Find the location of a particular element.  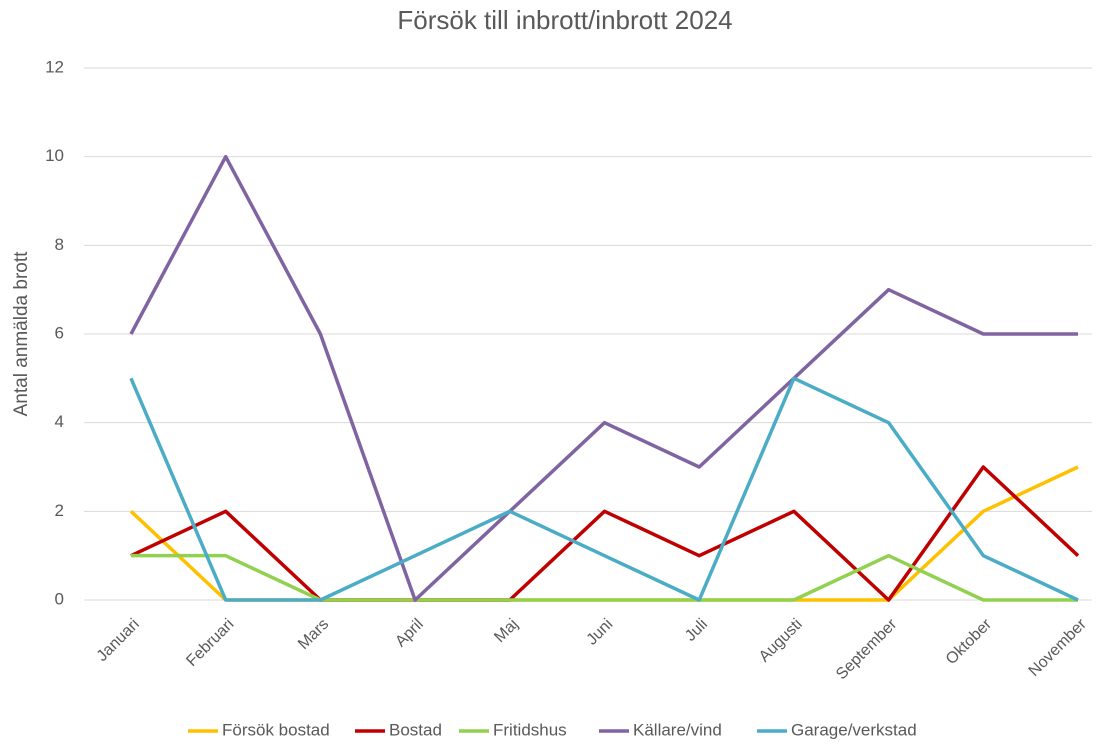

x-tick-label: Juli is located at coordinates (696, 630).